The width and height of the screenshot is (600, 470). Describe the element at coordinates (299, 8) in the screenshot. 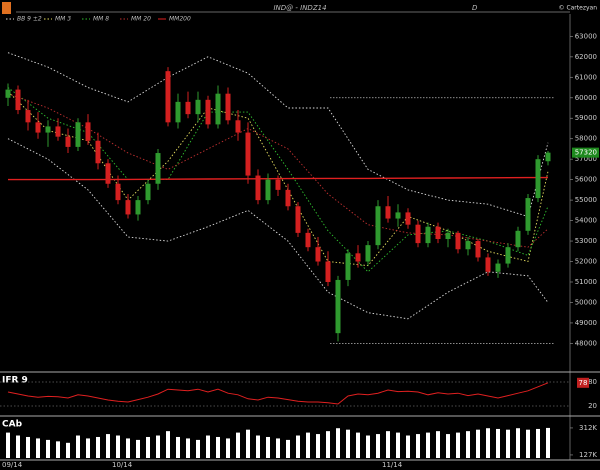

I see `chart-title: IND@ - INDZ14` at that location.